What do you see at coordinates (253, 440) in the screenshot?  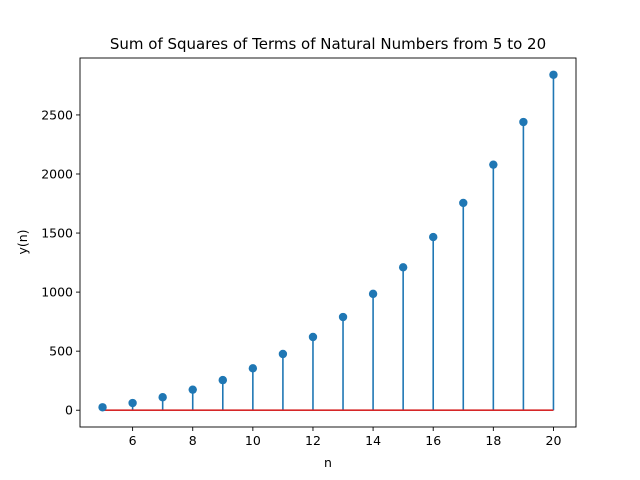 I see `x-tick-label-10: 10` at bounding box center [253, 440].